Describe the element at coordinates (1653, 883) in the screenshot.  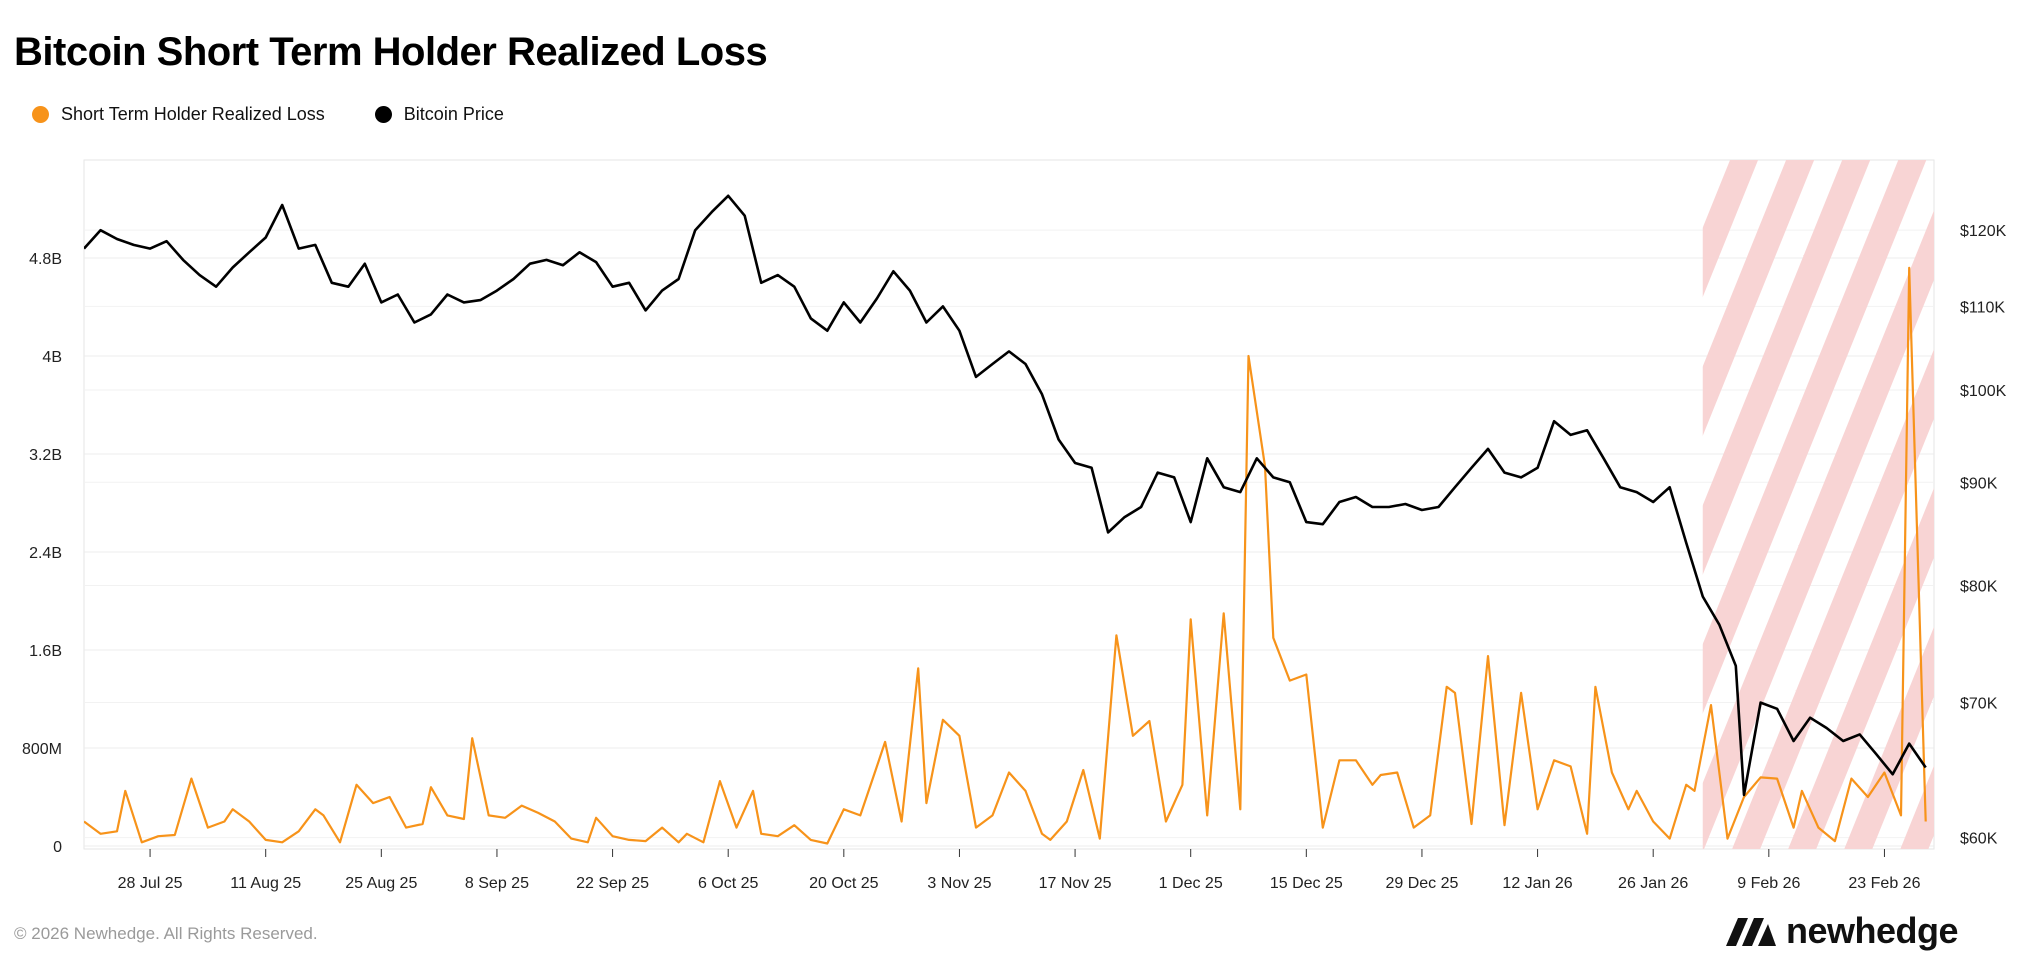
I see `x-tick-label: 26 Jan 26` at that location.